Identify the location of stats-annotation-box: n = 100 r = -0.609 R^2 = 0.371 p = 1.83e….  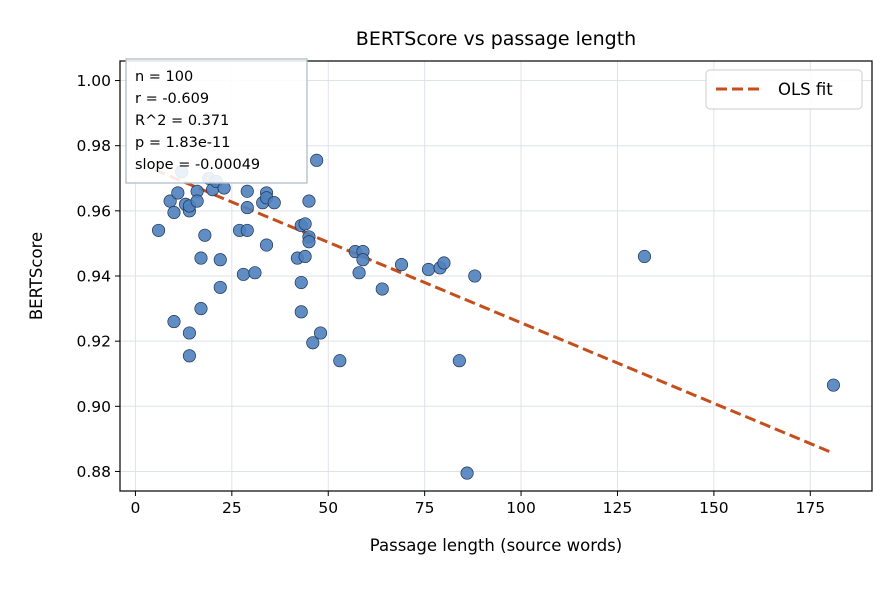
(216, 121).